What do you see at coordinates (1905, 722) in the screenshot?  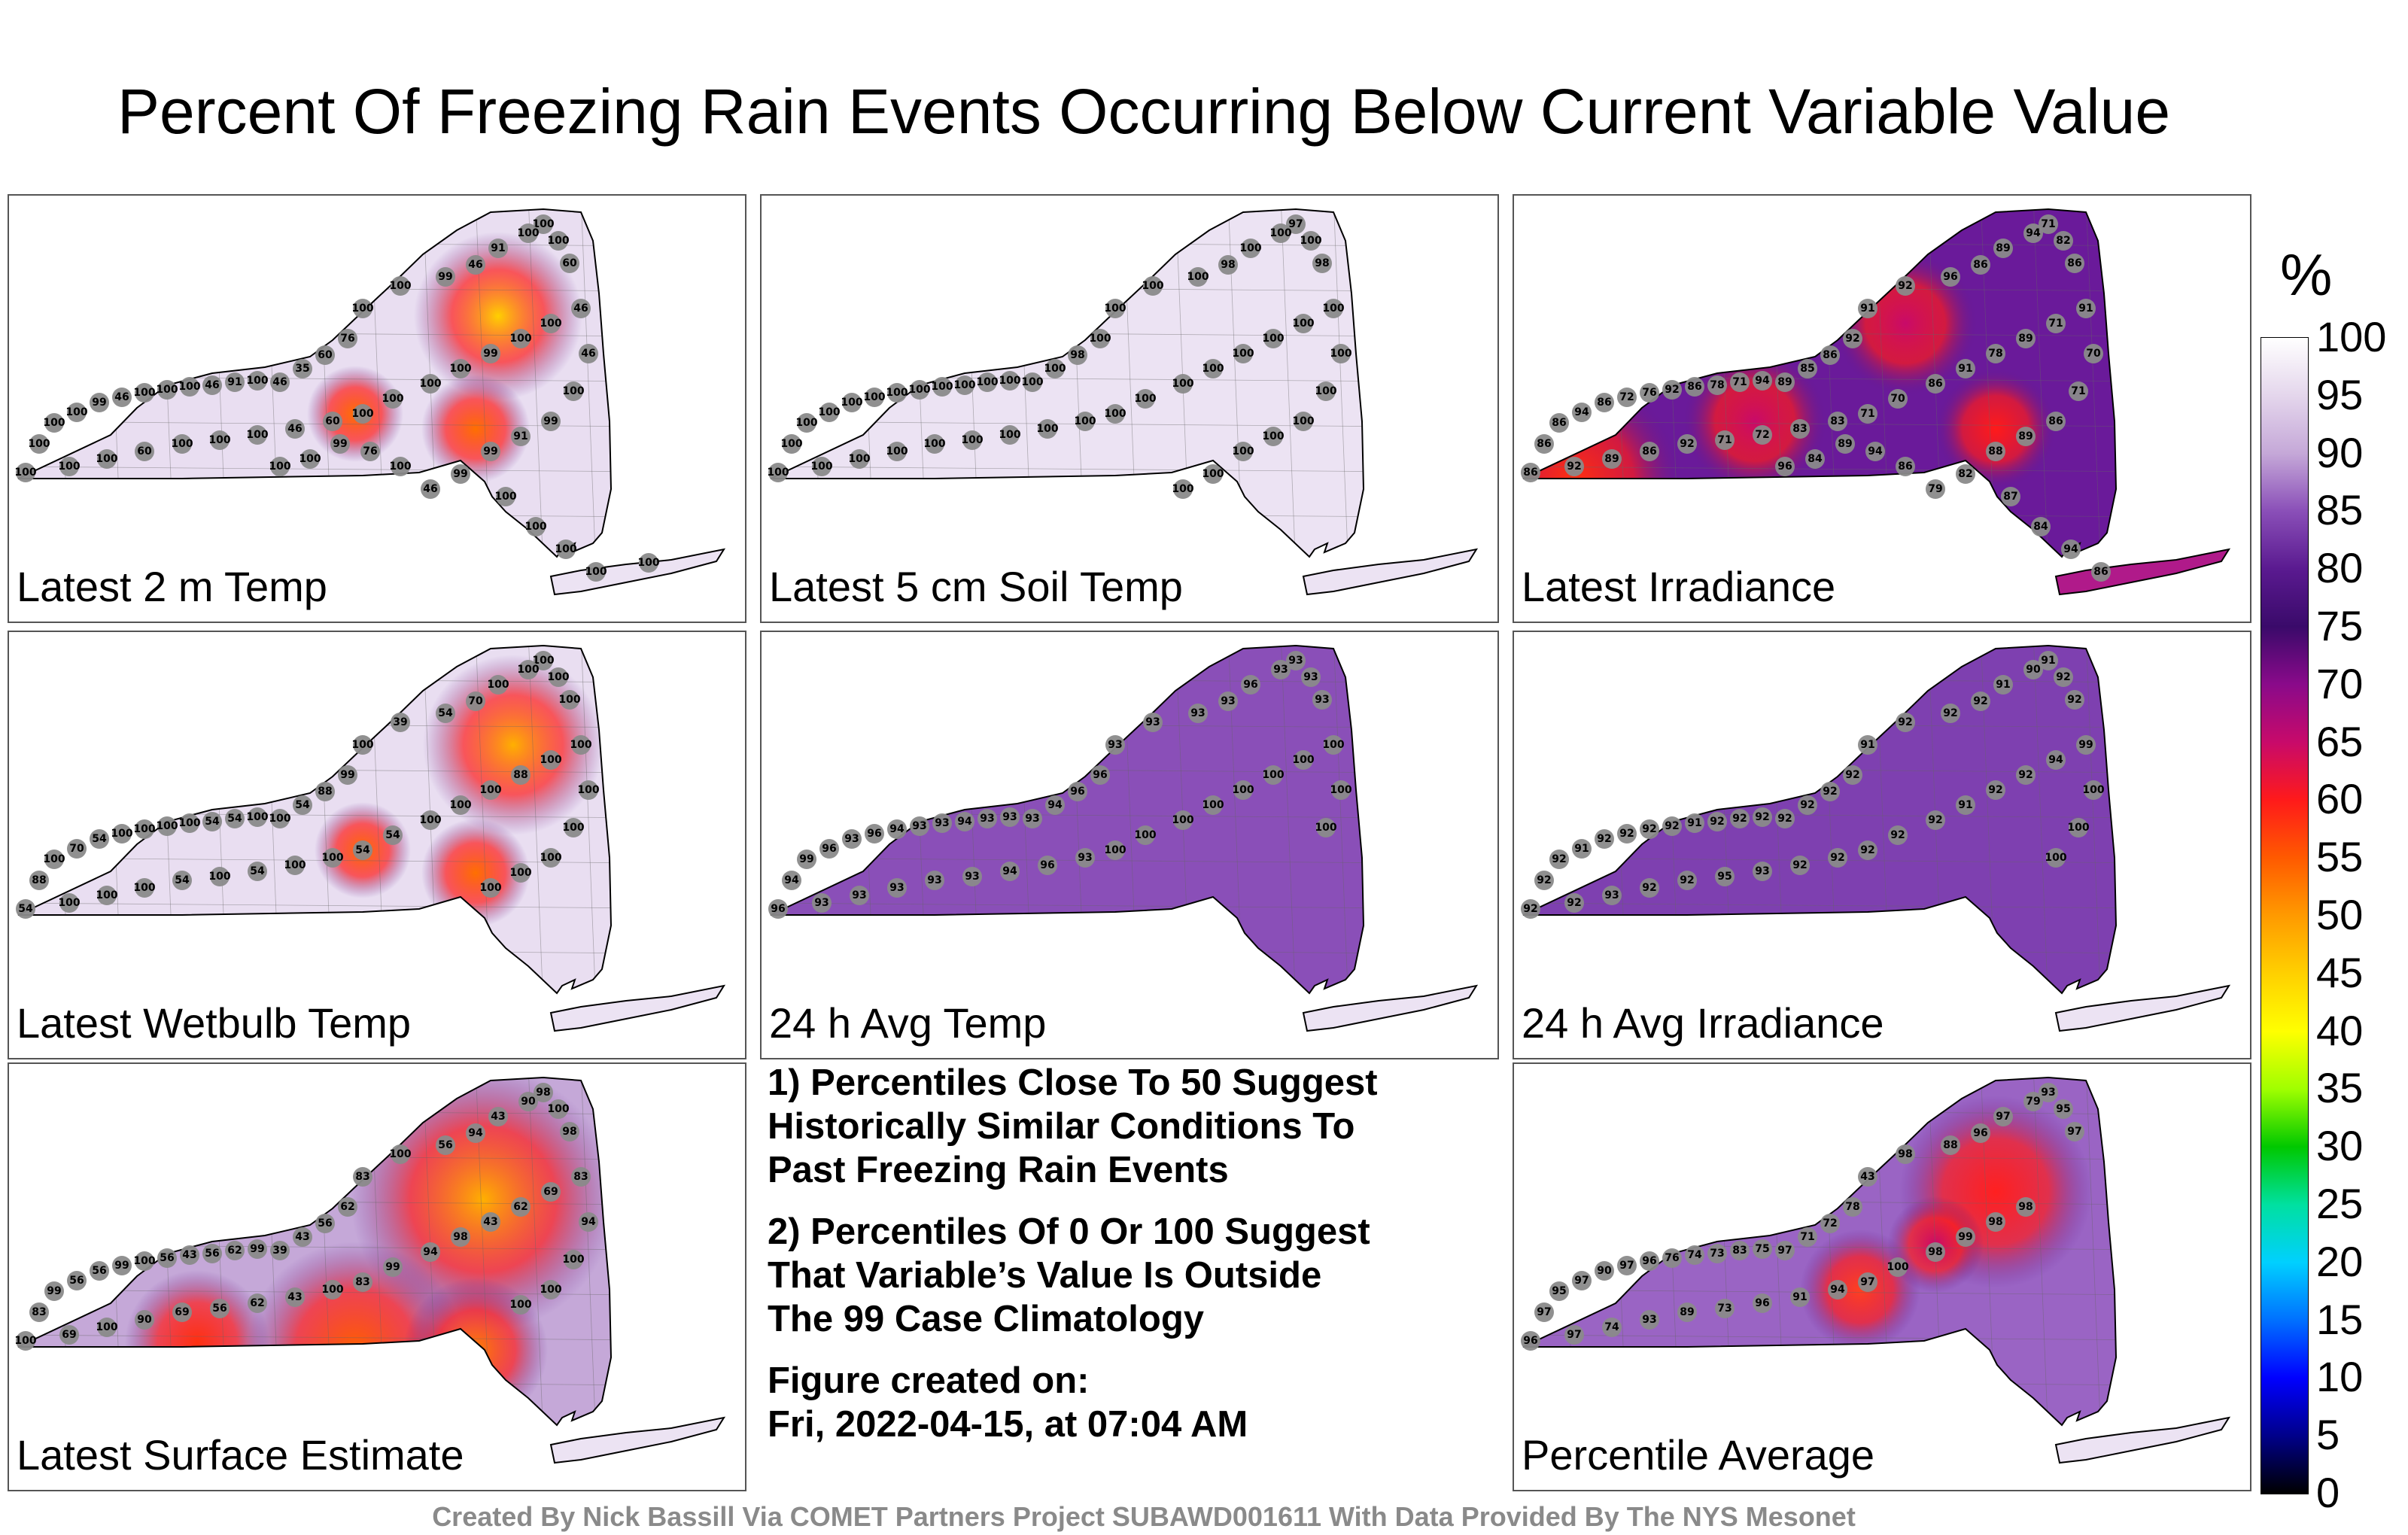 I see `station-marker: 92` at bounding box center [1905, 722].